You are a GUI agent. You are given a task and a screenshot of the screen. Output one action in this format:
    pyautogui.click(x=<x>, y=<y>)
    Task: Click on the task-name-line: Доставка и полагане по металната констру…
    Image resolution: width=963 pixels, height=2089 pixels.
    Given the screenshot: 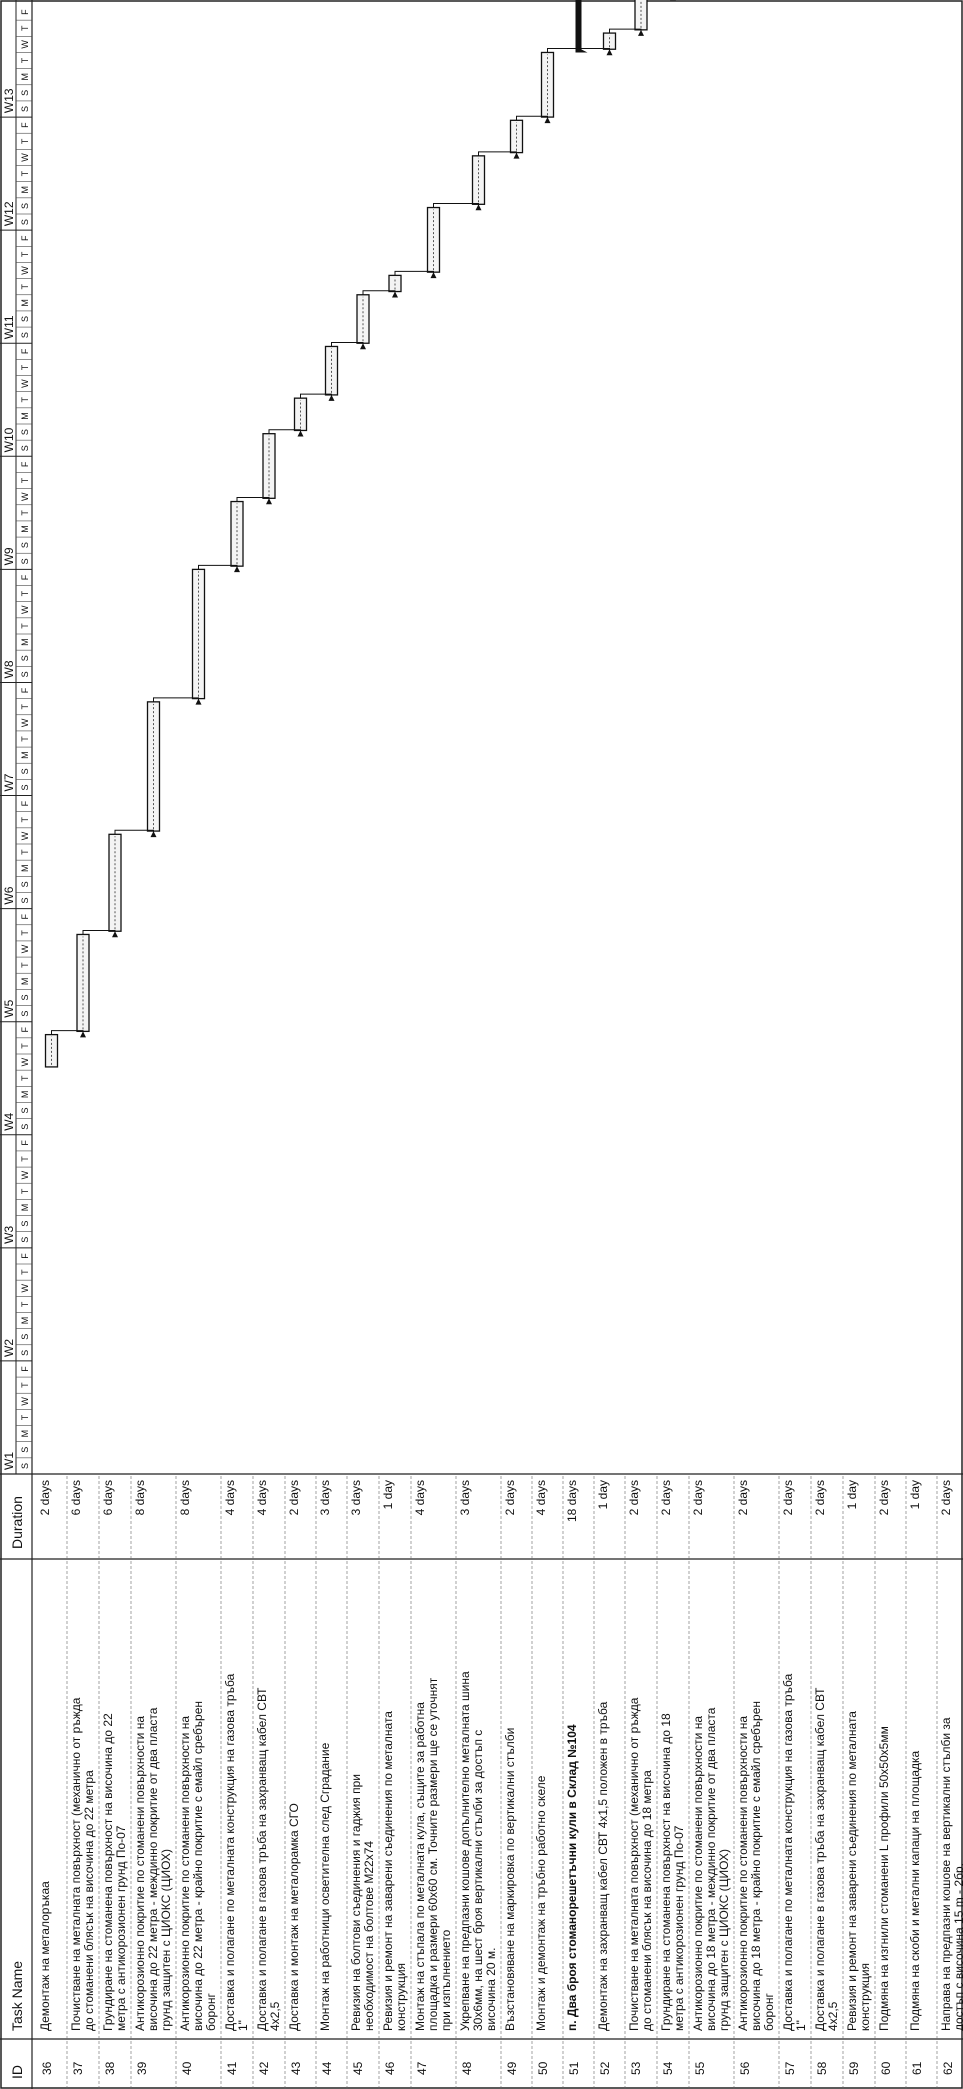 What is the action you would take?
    pyautogui.click(x=230, y=1852)
    